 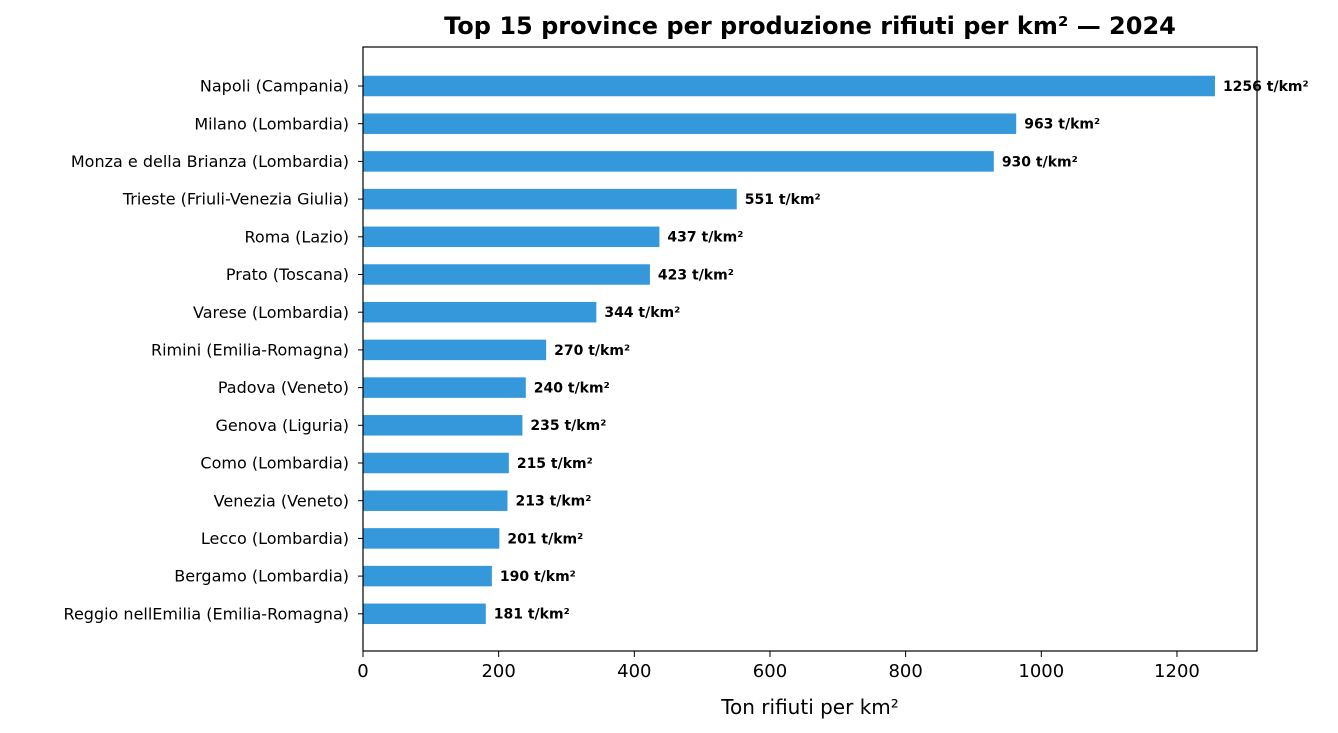 I want to click on x-tick-label: 1000, so click(x=1041, y=671).